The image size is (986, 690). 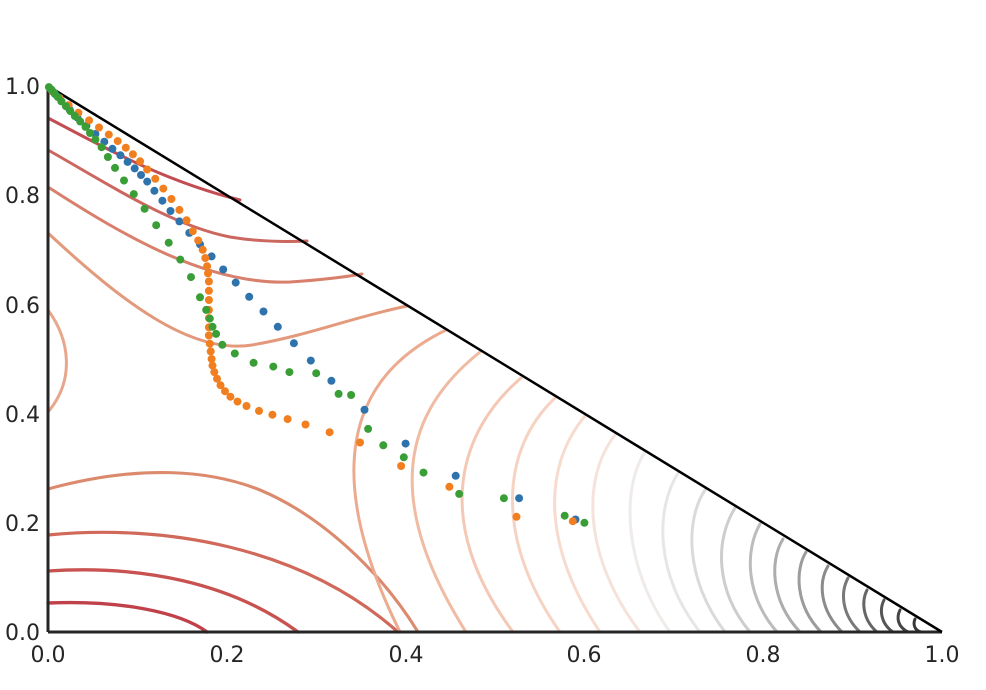 I want to click on y-tick-label: 0.2, so click(x=22, y=524).